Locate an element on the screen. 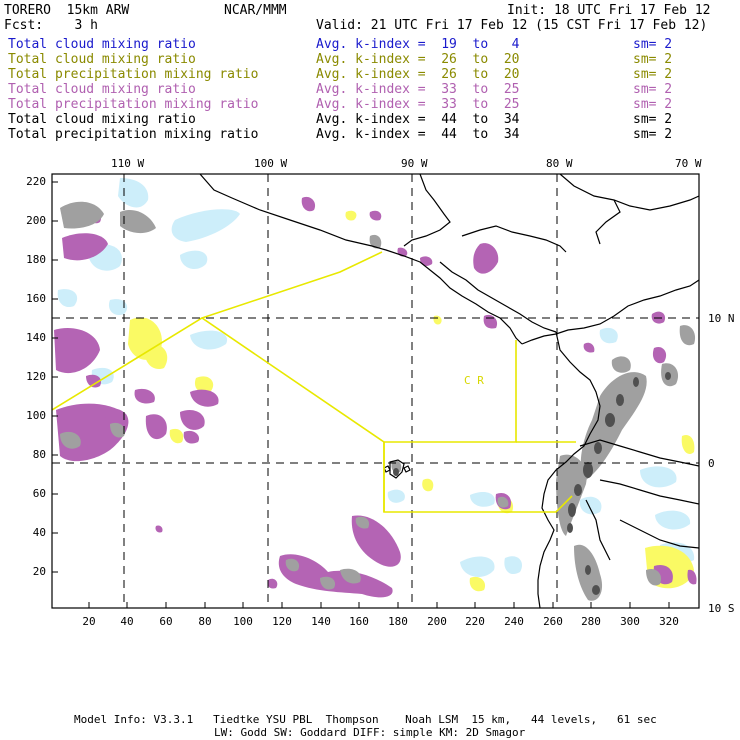  y-label: 180 is located at coordinates (36, 259).